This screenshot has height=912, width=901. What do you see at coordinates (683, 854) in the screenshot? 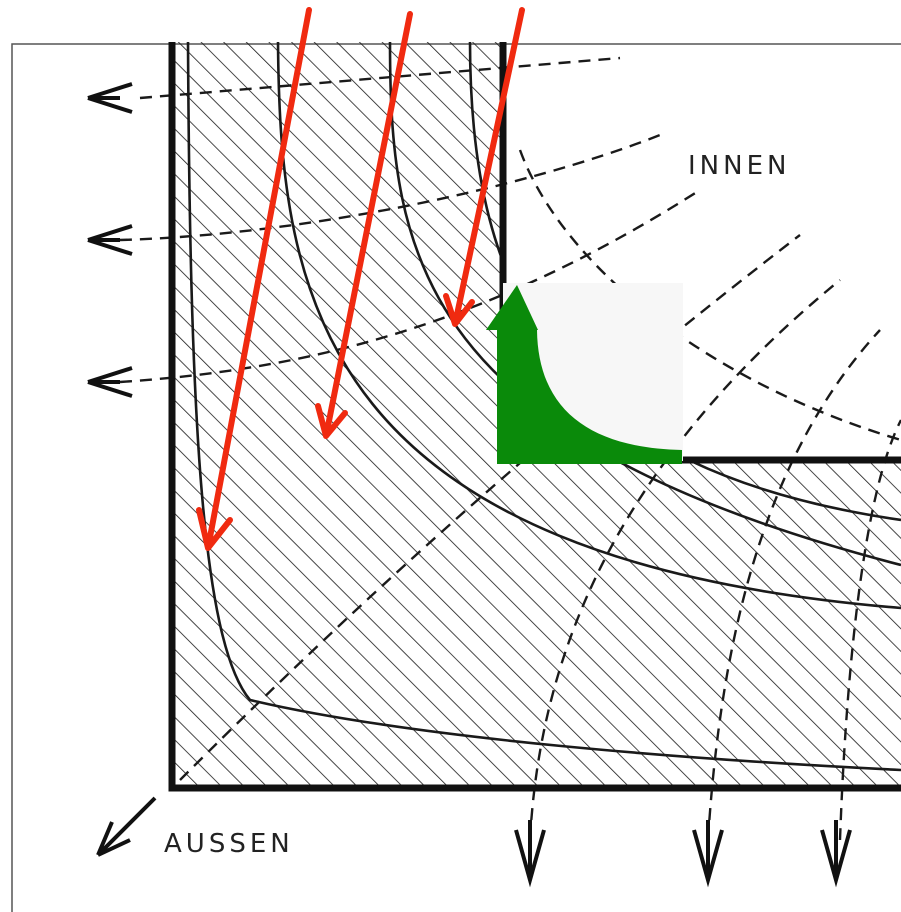
I see `outward-arrows-bottom` at bounding box center [683, 854].